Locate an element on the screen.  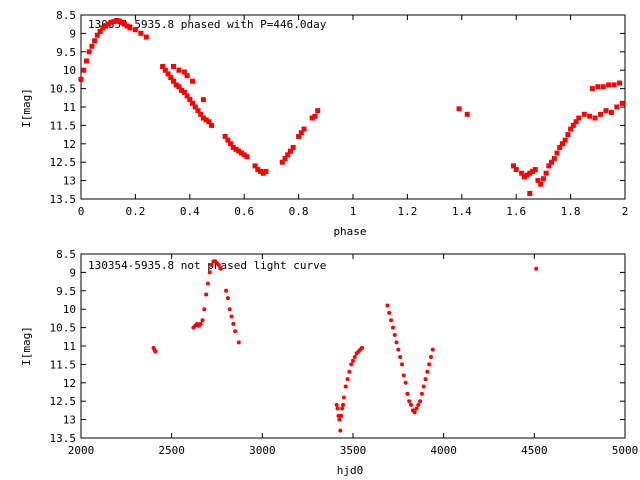
unphased-y-tick-label: 13 is located at coordinates (69, 420).